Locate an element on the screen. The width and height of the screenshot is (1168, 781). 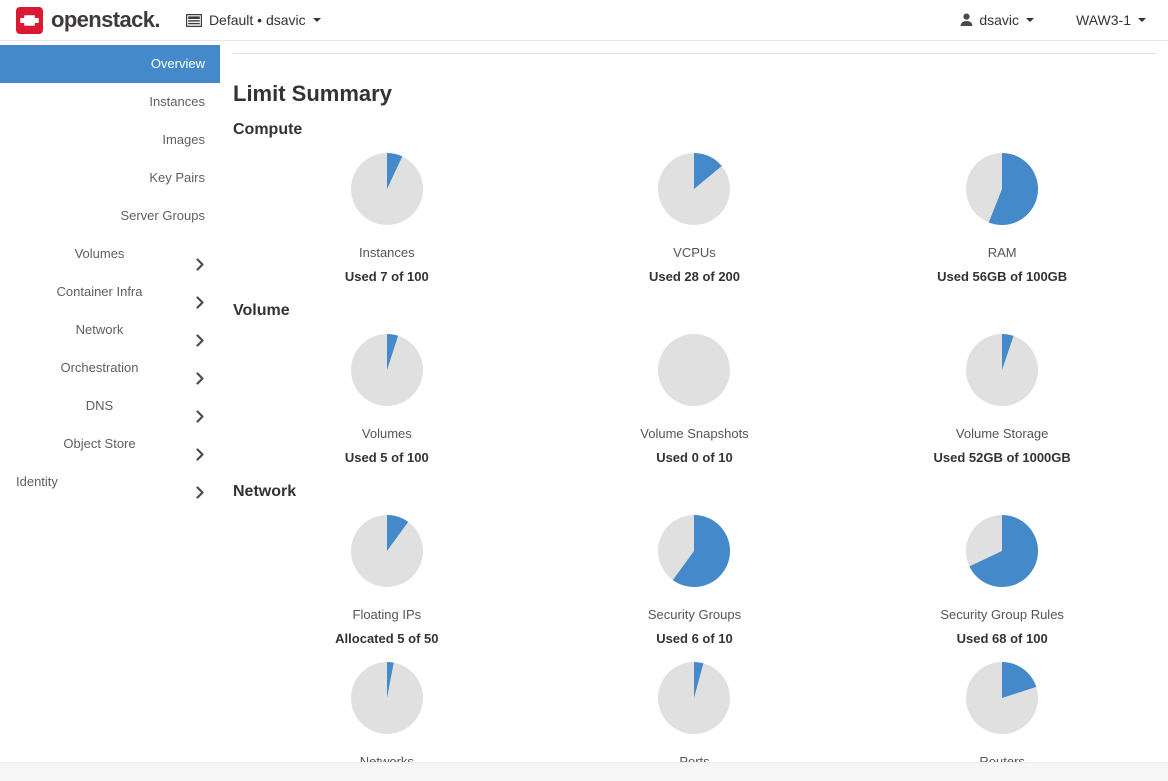
sidebar-item-volumes: Volumes is located at coordinates (110, 254).